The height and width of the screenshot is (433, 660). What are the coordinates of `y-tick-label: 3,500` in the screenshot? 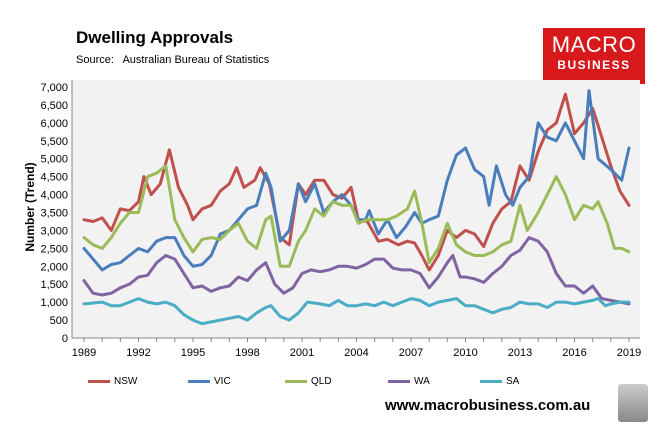 It's located at (54, 214).